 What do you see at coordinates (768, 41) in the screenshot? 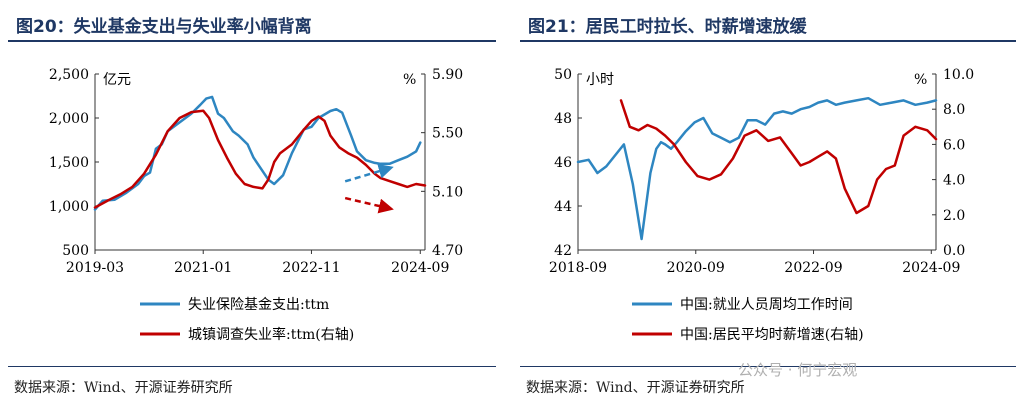
I see `right-title-rule` at bounding box center [768, 41].